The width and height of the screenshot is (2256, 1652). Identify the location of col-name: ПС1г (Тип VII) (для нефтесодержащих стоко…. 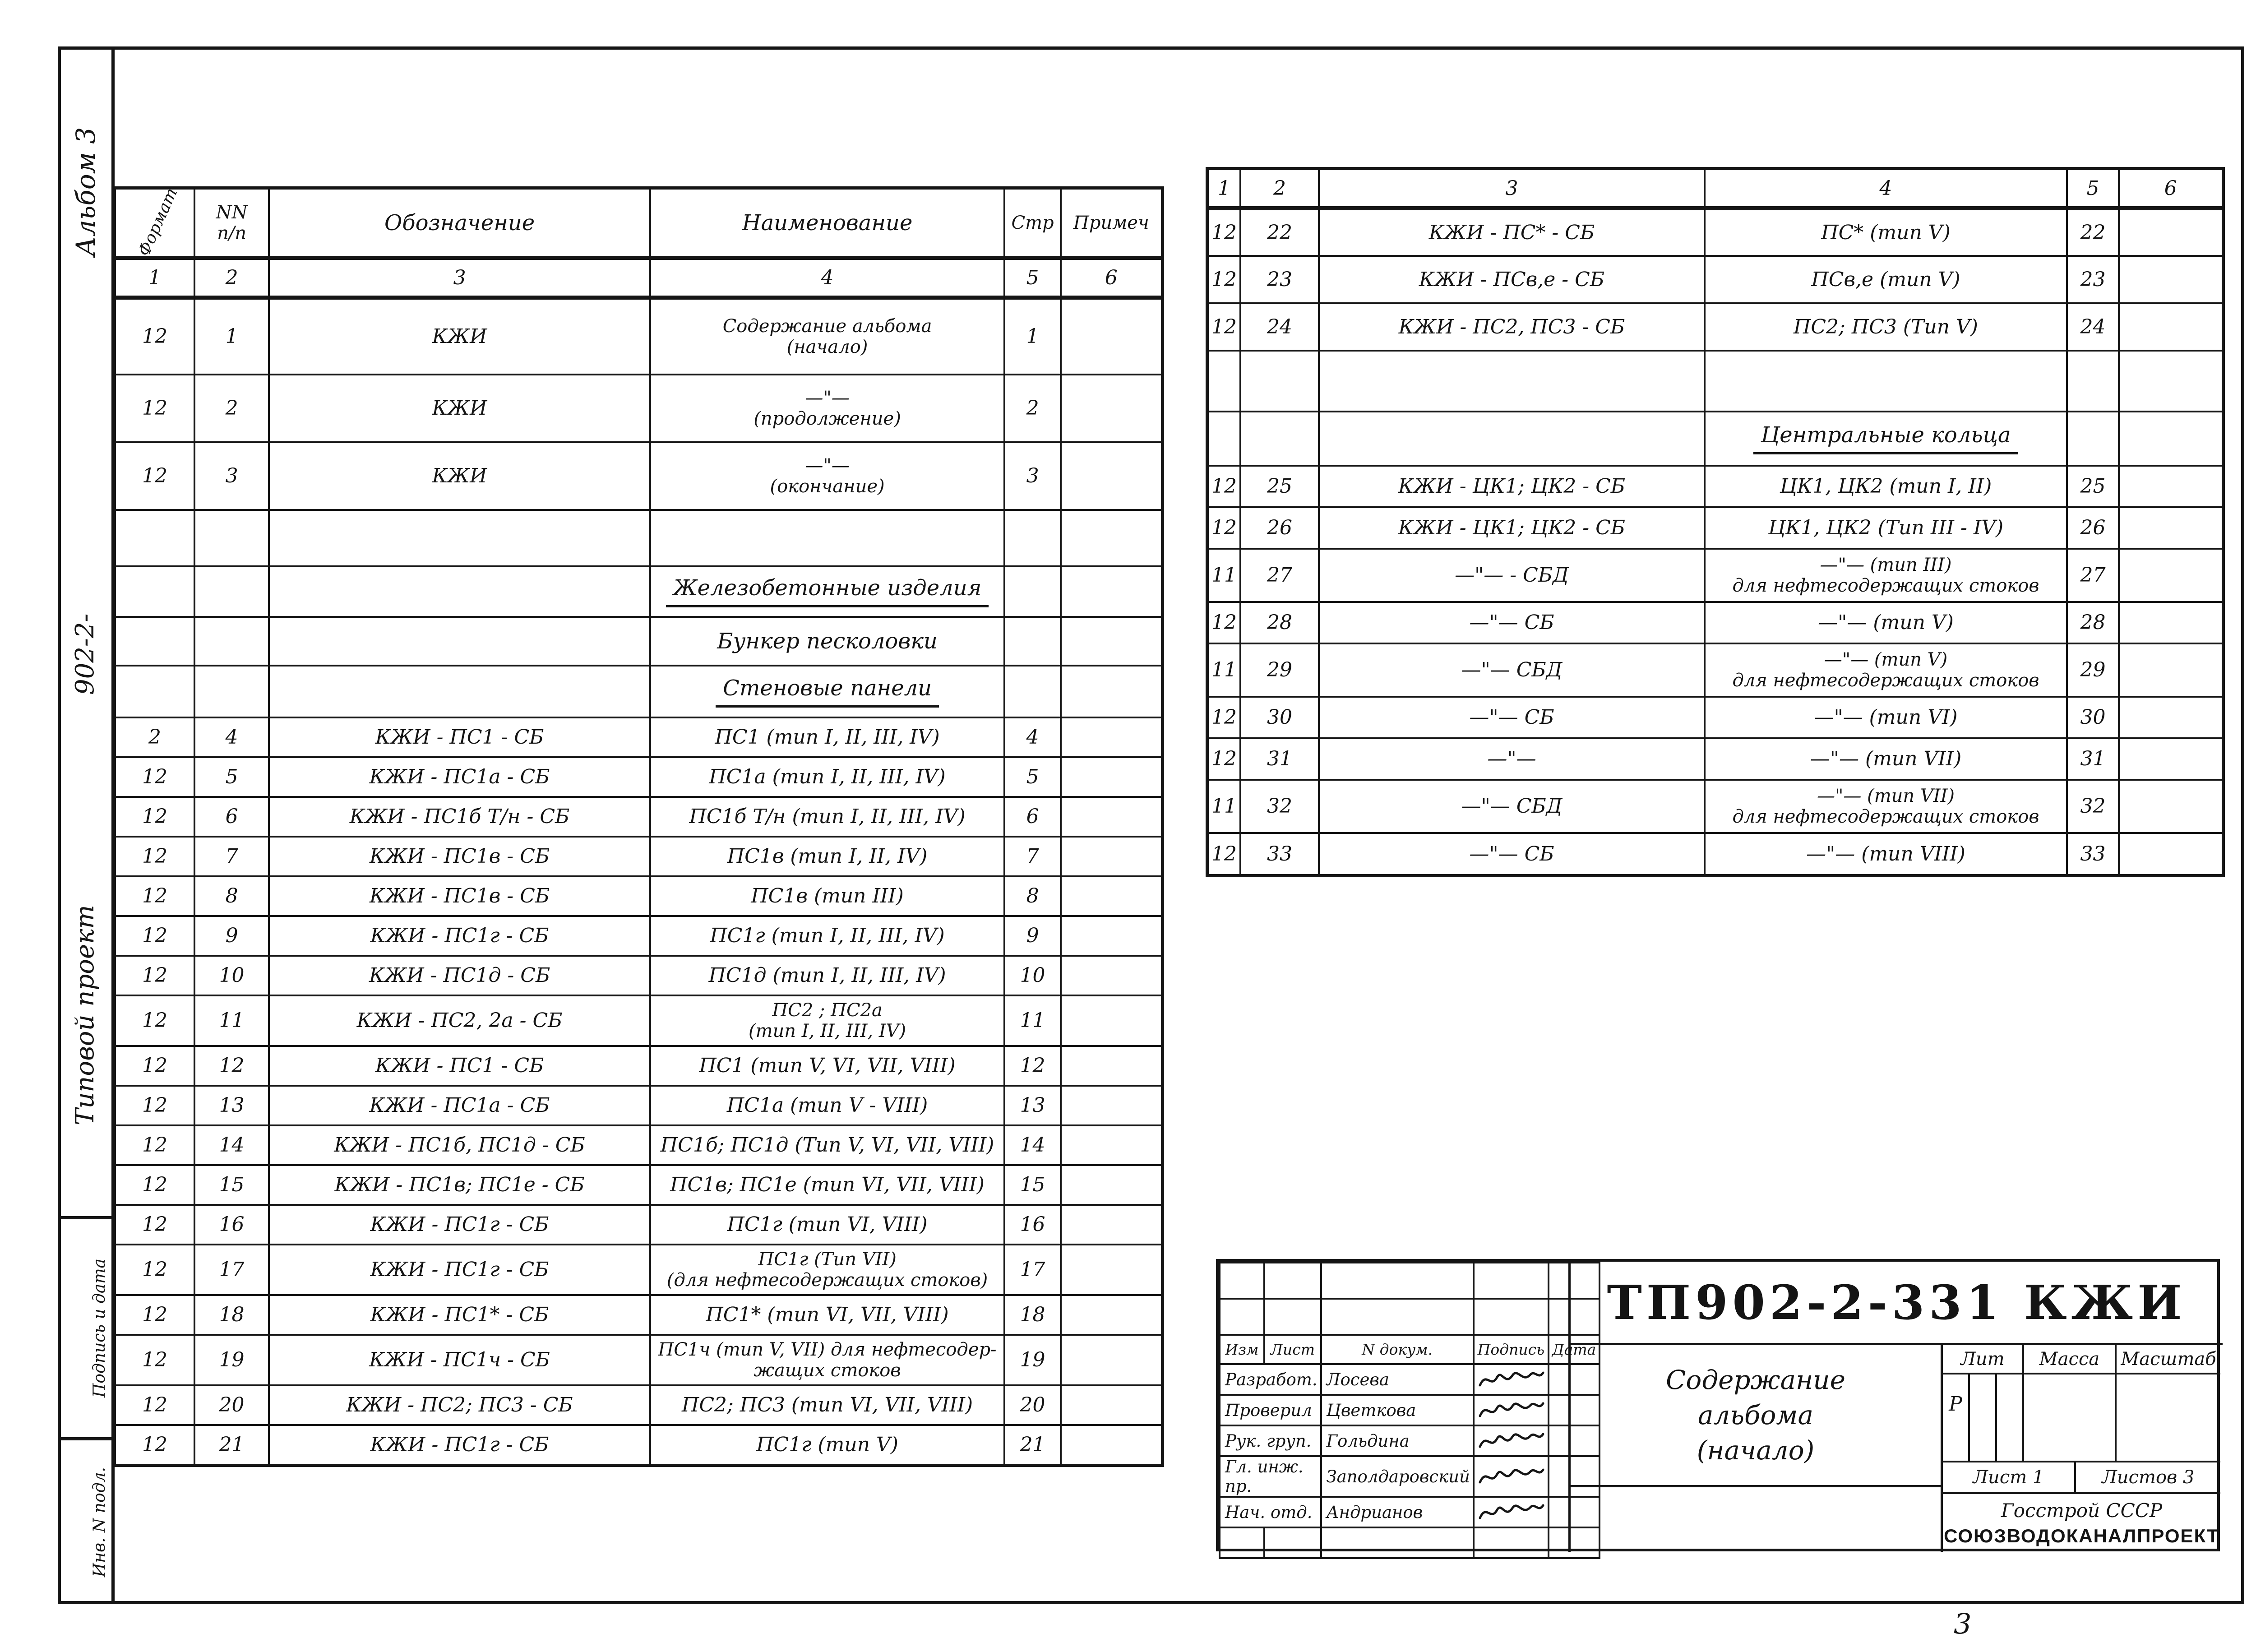
(827, 1269).